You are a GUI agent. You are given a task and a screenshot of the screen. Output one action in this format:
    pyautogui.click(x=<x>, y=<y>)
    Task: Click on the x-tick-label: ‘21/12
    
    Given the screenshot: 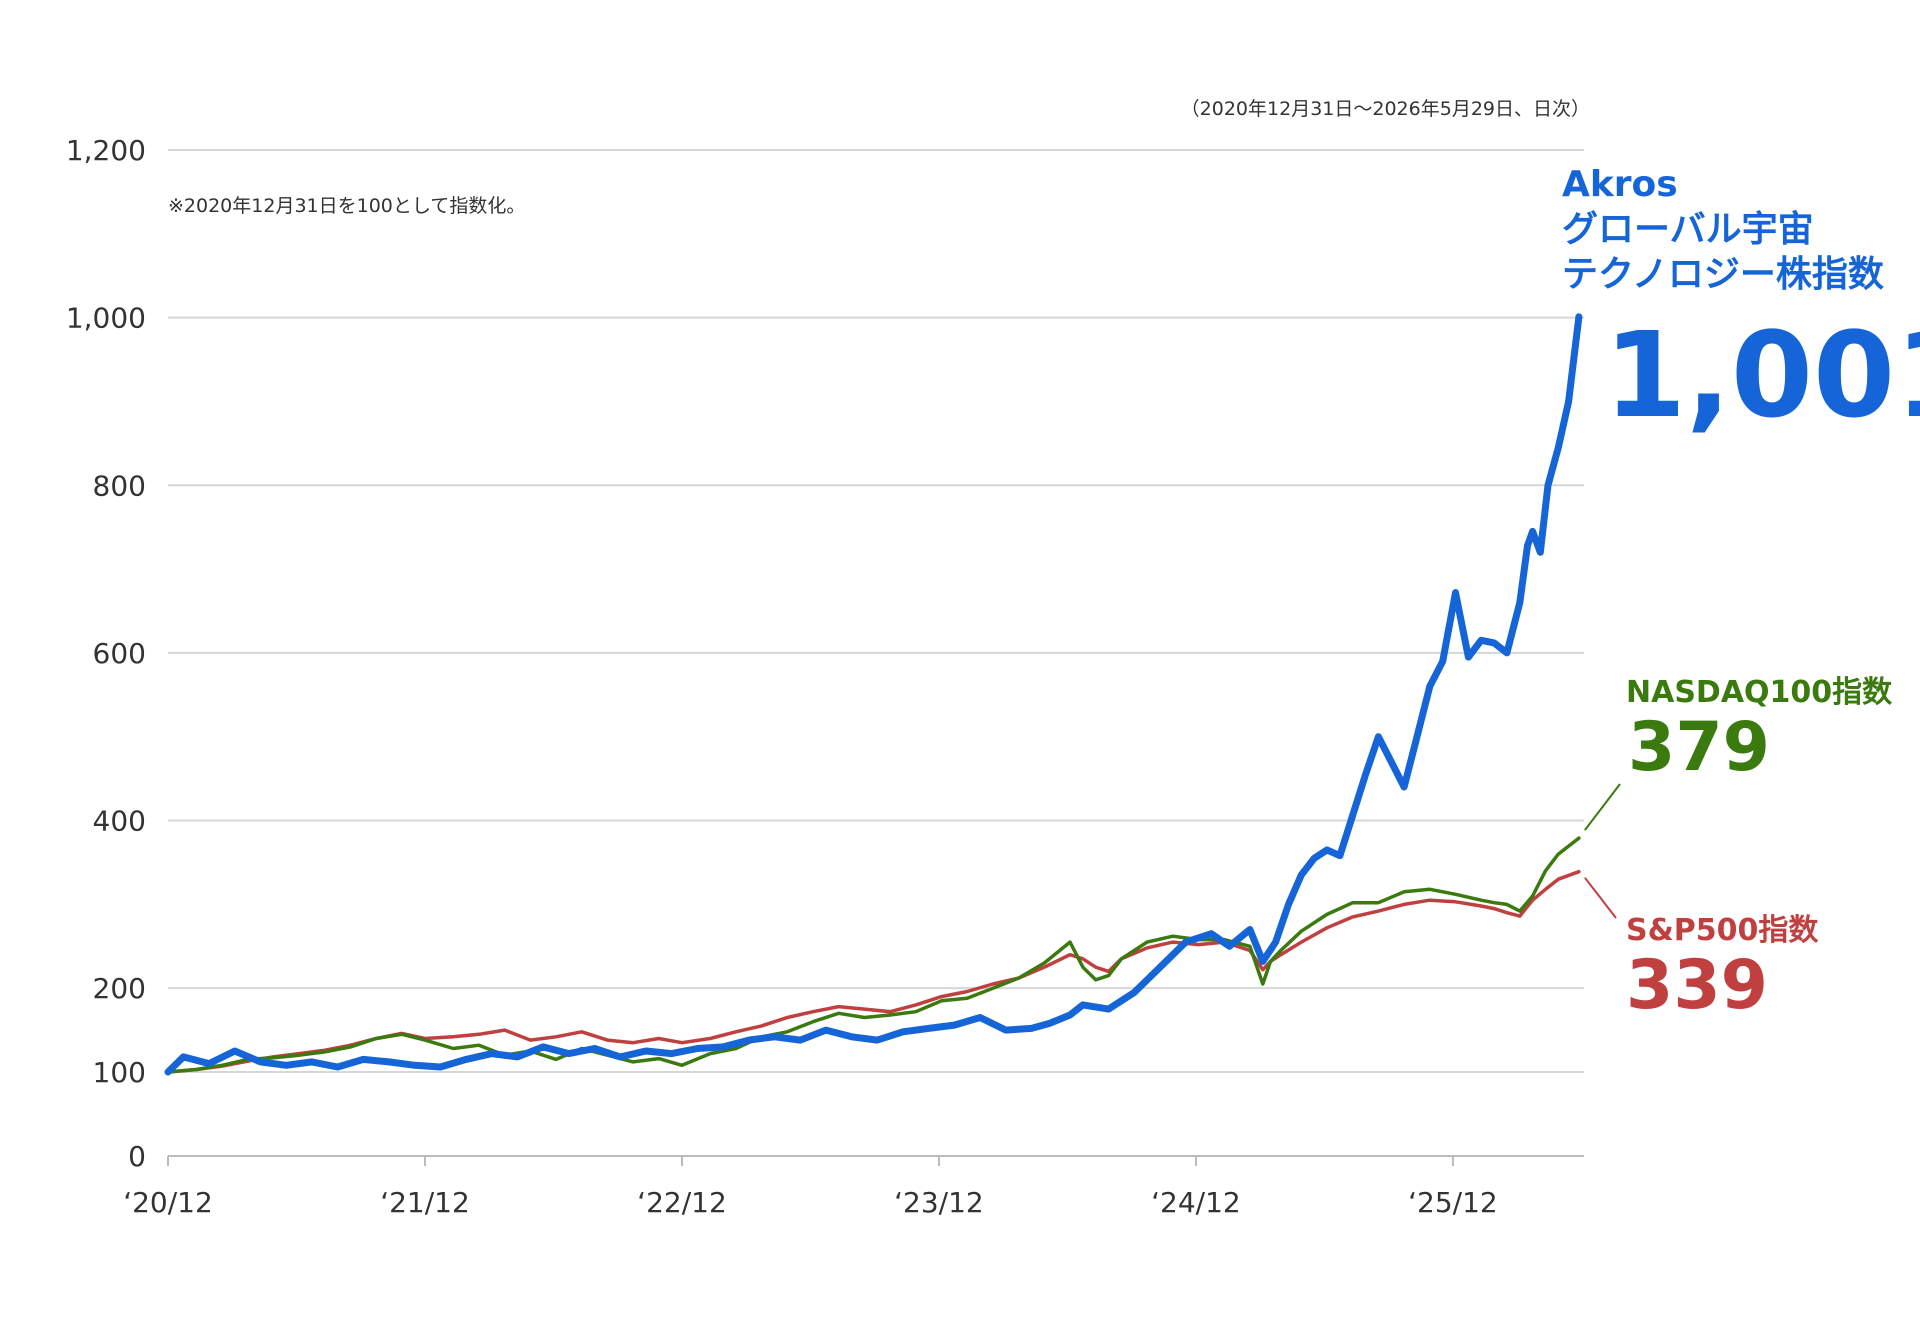 What is the action you would take?
    pyautogui.click(x=425, y=1202)
    